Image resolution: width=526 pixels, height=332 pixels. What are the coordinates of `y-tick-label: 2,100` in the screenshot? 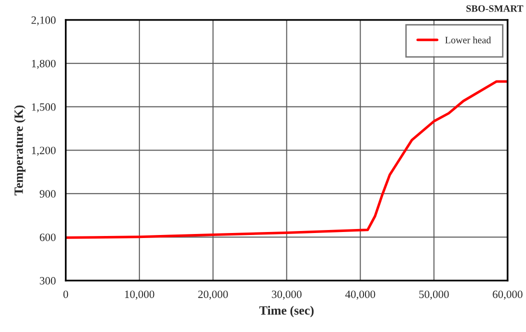 It's located at (44, 21).